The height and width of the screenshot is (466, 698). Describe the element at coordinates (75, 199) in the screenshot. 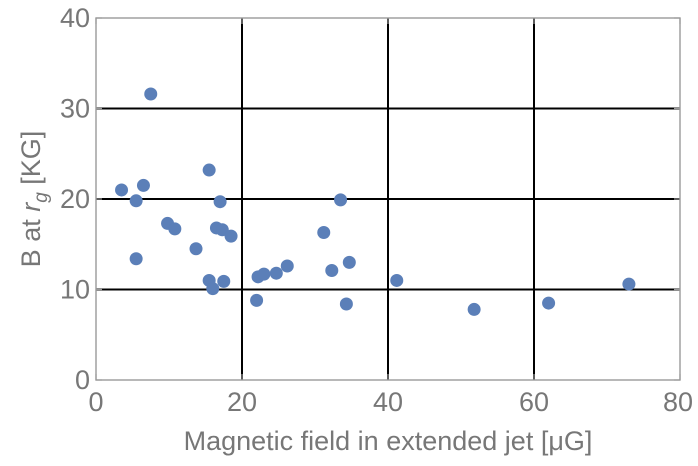

I see `y-tick-label: 20` at that location.